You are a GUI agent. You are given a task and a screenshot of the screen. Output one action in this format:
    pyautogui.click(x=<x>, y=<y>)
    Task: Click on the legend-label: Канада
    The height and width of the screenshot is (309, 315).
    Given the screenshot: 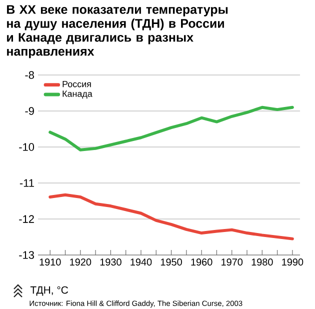 What is the action you would take?
    pyautogui.click(x=77, y=94)
    